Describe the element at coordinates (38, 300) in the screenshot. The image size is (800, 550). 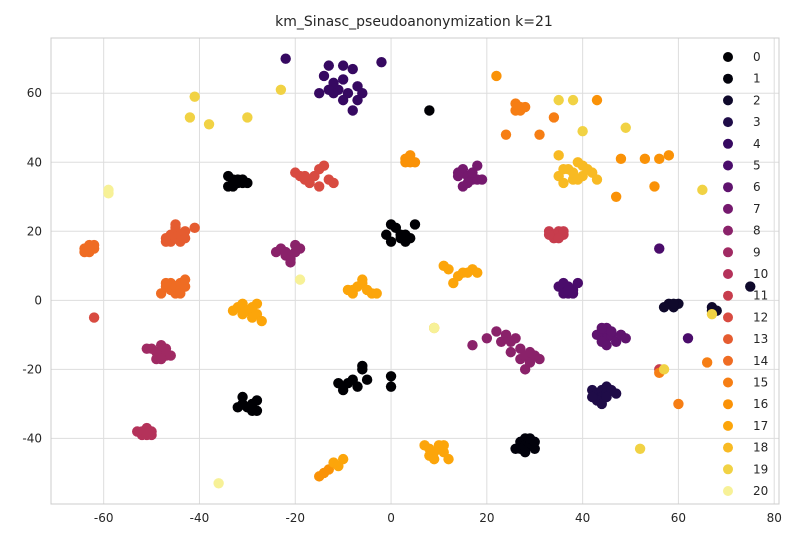
I see `y-tick-label: 0` at that location.